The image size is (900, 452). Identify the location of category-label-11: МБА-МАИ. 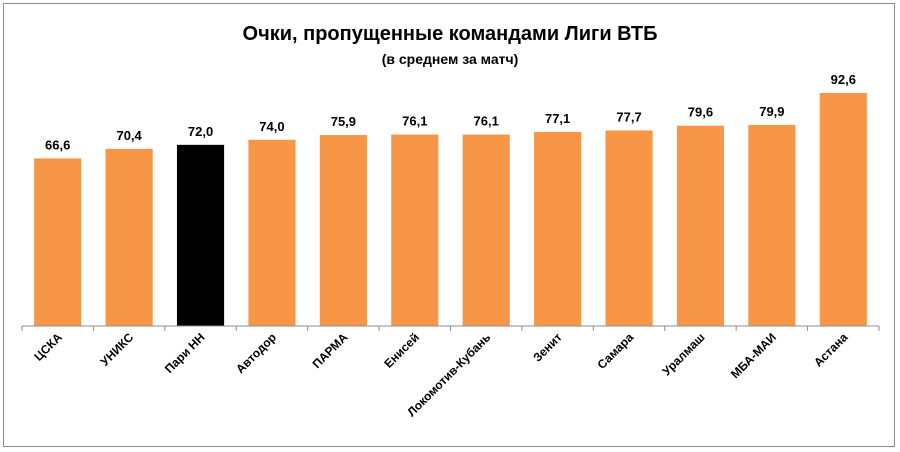
(753, 355).